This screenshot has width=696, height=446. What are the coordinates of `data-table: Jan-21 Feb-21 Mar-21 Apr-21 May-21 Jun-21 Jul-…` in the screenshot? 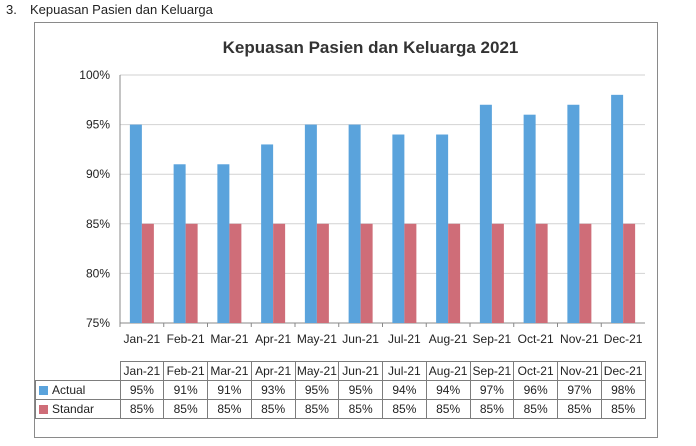 It's located at (340, 390).